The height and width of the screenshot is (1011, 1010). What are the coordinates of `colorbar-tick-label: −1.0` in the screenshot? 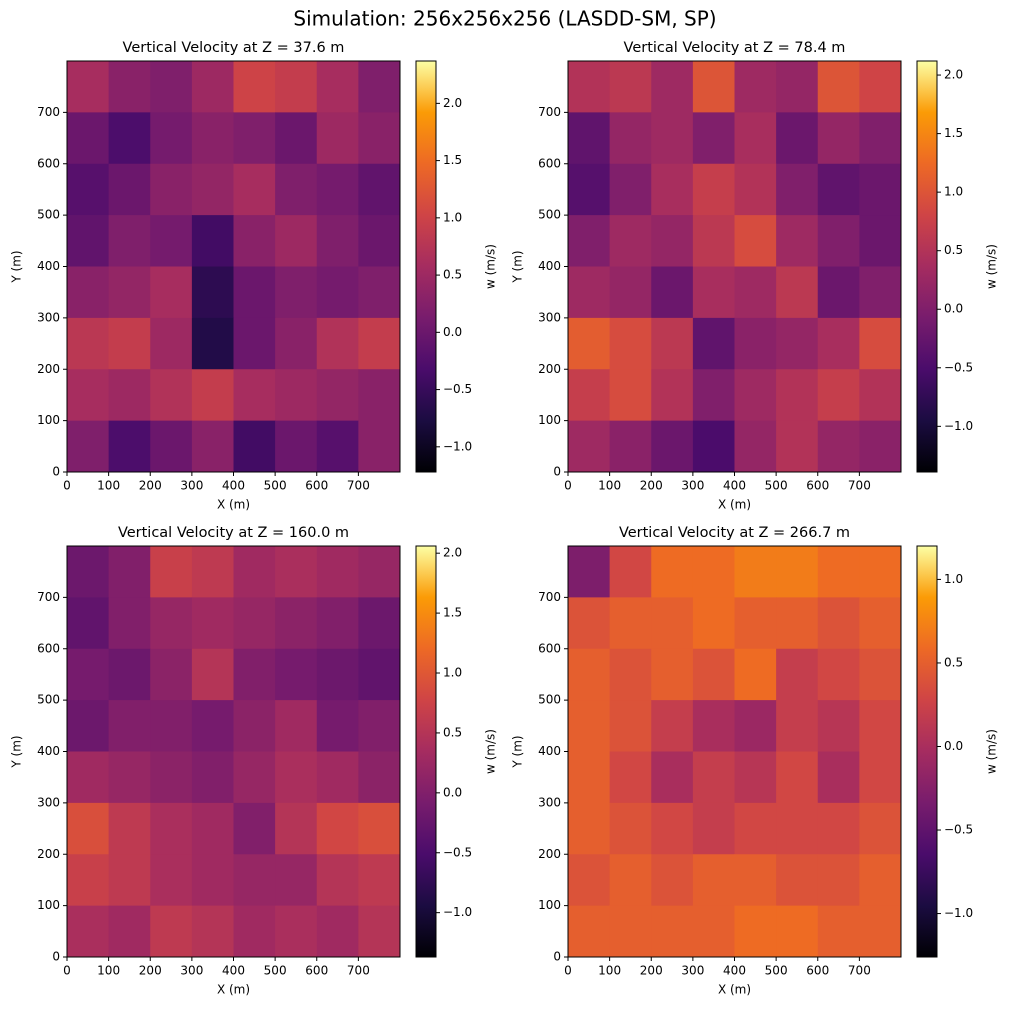 It's located at (958, 426).